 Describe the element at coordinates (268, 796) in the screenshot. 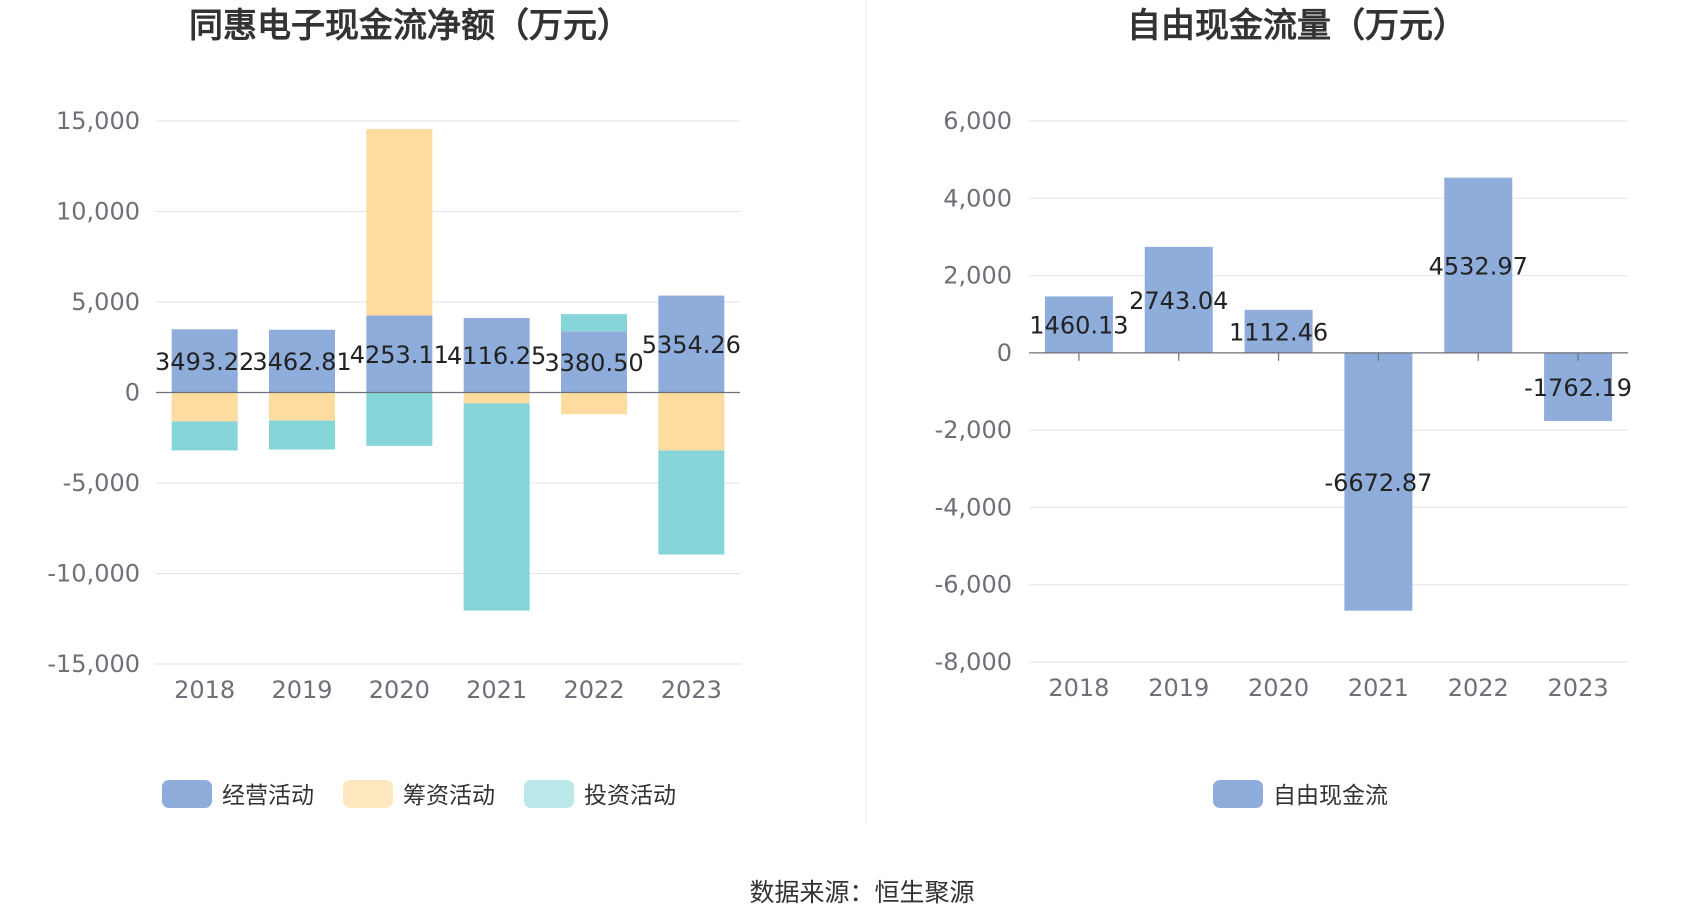

I see `legend-label: 经营活动` at that location.